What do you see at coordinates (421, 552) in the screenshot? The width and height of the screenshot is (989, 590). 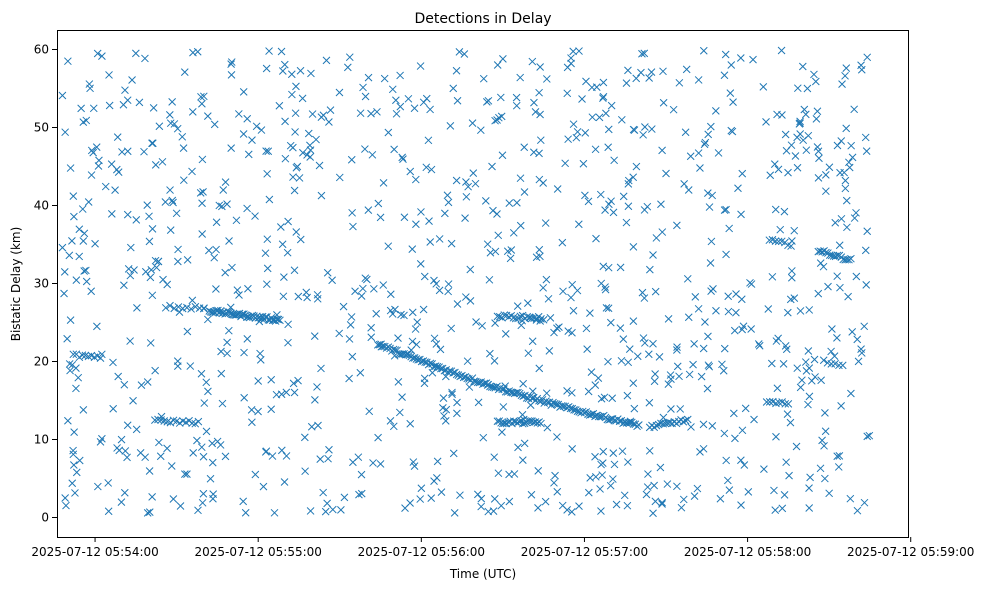 I see `x-tick-label-2: 2025-07-12 05:56:00` at bounding box center [421, 552].